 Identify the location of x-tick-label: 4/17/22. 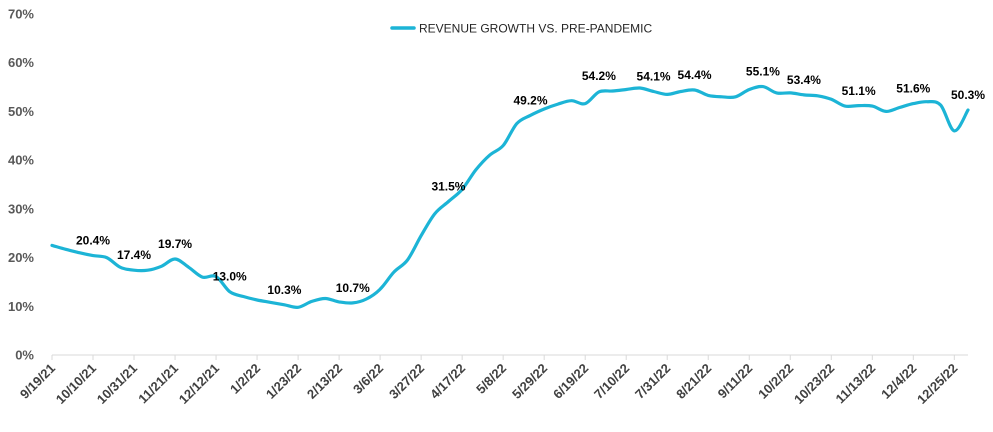
(447, 381).